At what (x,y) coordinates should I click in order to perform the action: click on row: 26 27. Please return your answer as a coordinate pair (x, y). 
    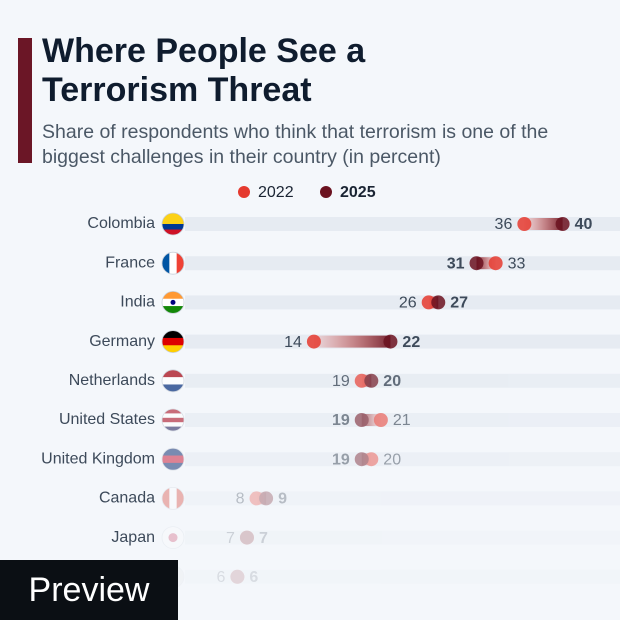
    Looking at the image, I should click on (390, 302).